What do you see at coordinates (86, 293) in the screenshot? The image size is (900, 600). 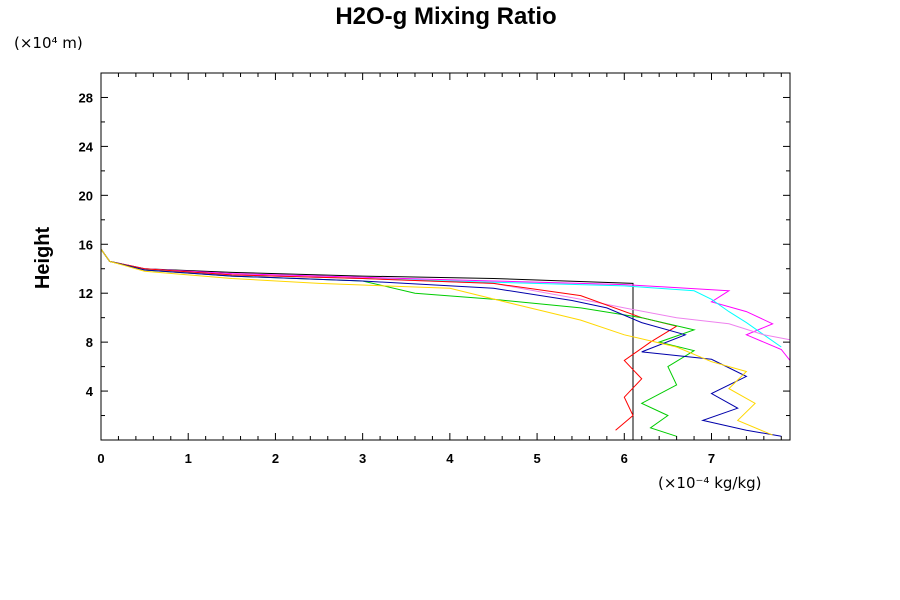 I see `y-tick-label: 12` at bounding box center [86, 293].